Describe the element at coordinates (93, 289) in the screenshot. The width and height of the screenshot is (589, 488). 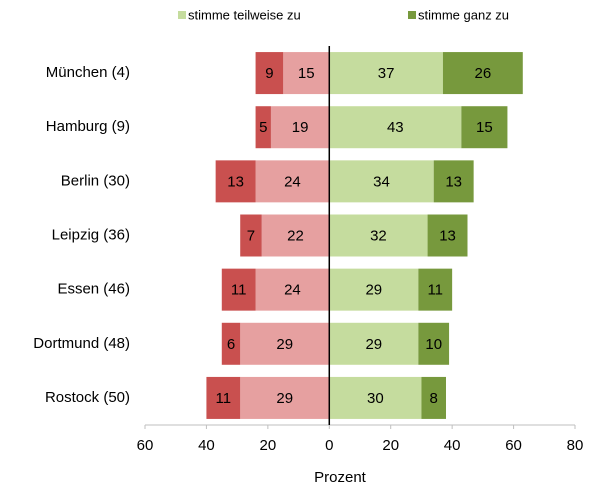
I see `category-label: Essen (46)` at that location.